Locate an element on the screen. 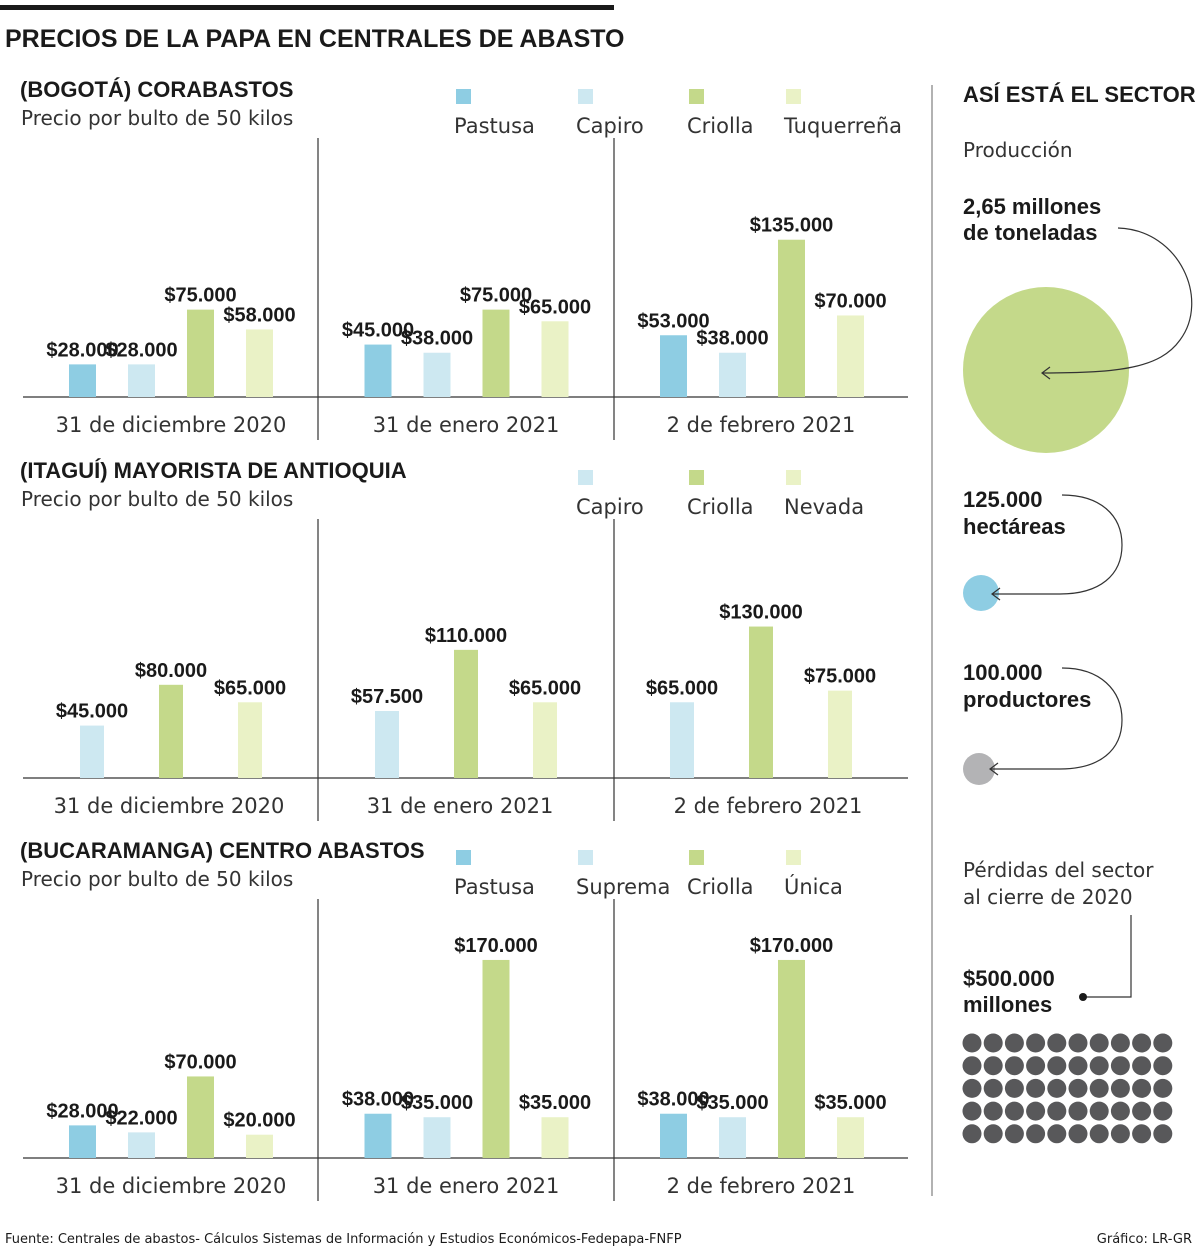 This screenshot has width=1200, height=1250. panel-title: (ITAGUÍ) MAYORISTA DE ANTIOQUIA is located at coordinates (213, 470).